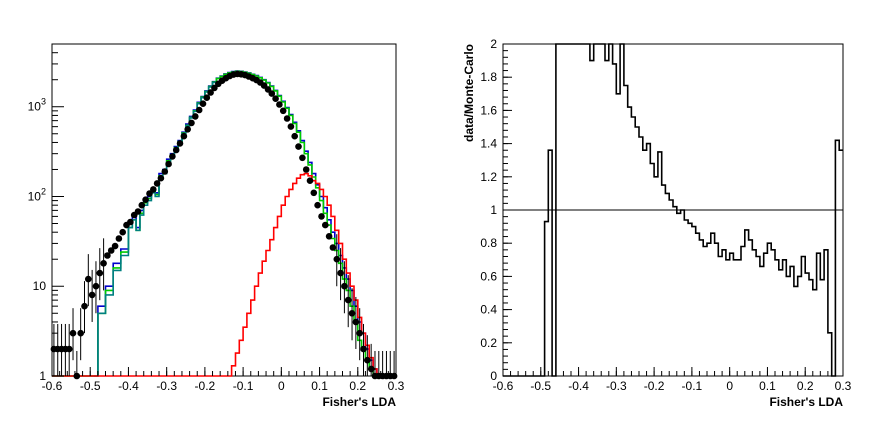 This screenshot has width=896, height=422. Describe the element at coordinates (493, 44) in the screenshot. I see `y-tick-label: 2` at that location.